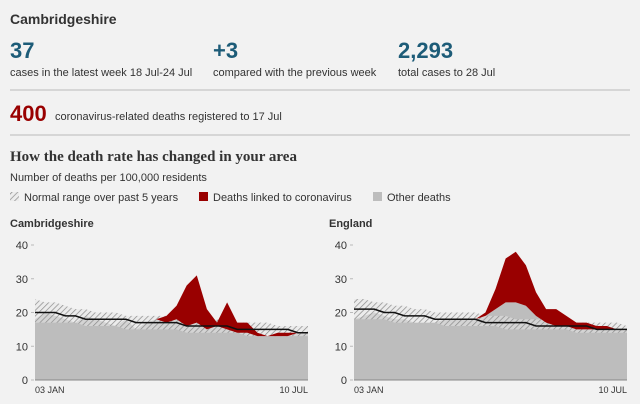 Image resolution: width=640 pixels, height=404 pixels. Describe the element at coordinates (22, 50) in the screenshot. I see `stat-value: 37` at that location.